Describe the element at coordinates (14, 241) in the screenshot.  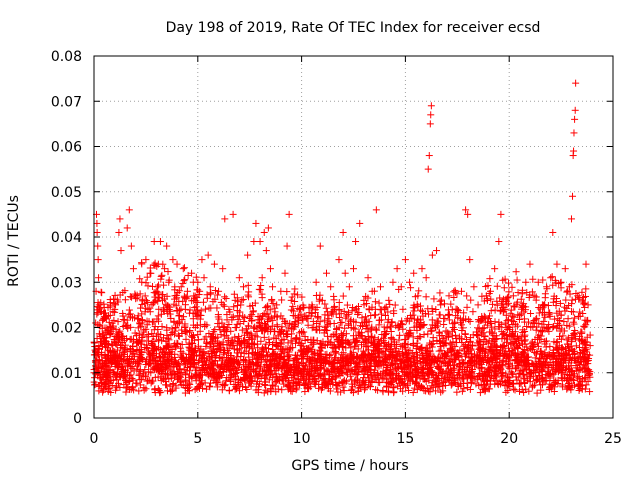
I see `y-axis-label: ROTI / TECUs` at that location.